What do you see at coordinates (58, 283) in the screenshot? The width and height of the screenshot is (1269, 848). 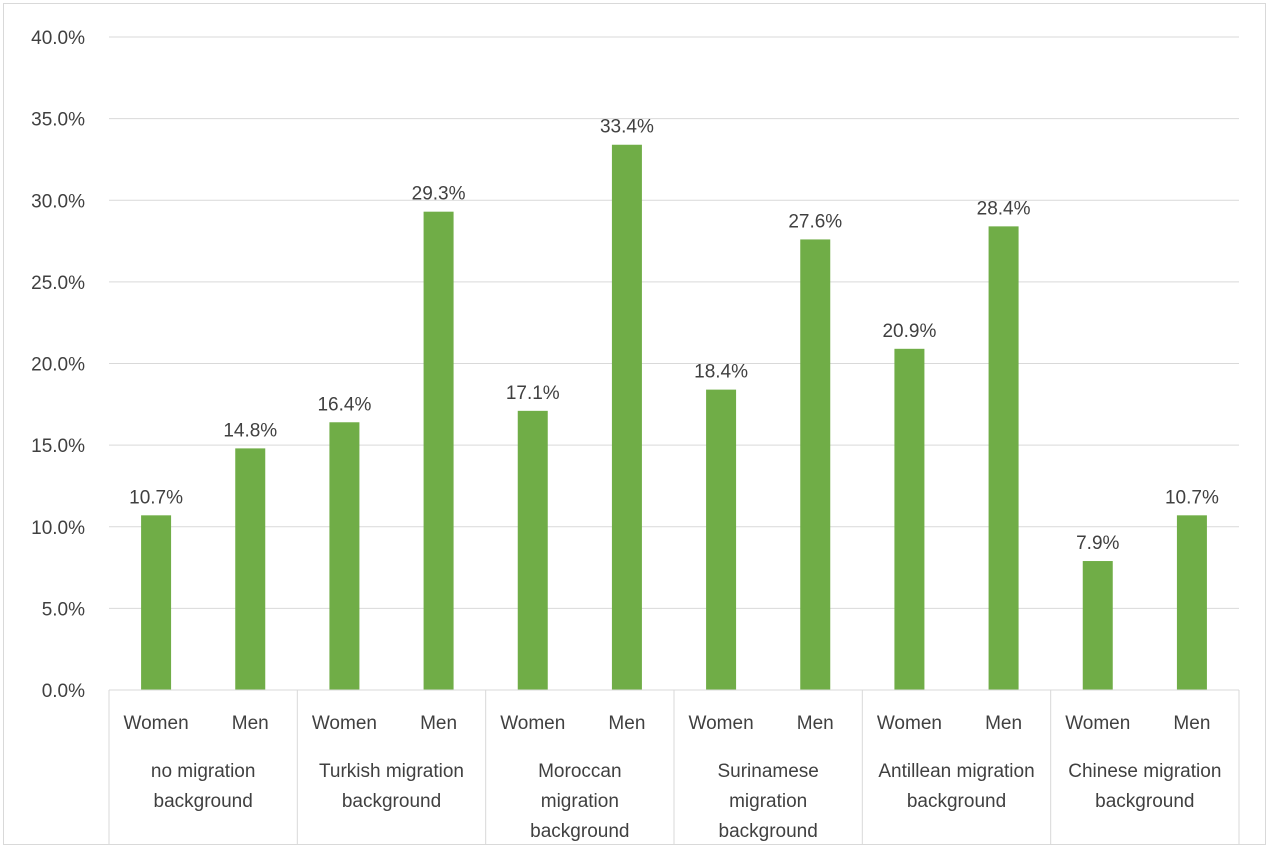 I see `y-tick-label: 25.0%` at bounding box center [58, 283].